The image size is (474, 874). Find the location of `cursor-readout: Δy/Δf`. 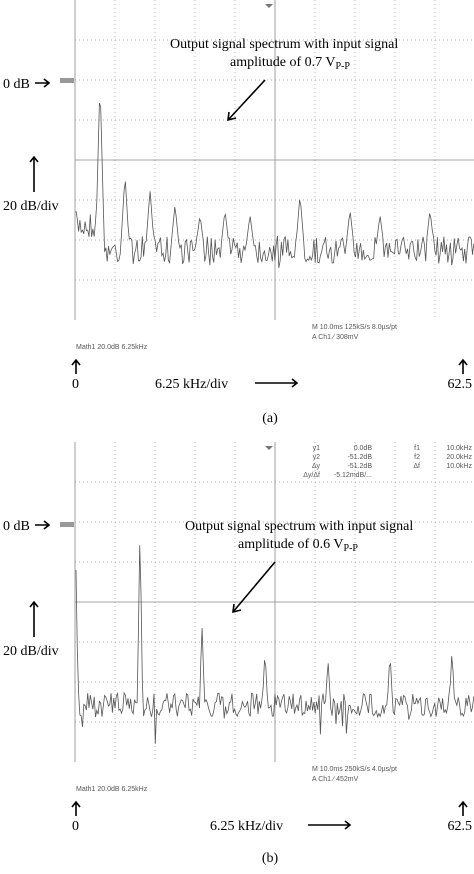

cursor-readout: Δy/Δf is located at coordinates (311, 475).